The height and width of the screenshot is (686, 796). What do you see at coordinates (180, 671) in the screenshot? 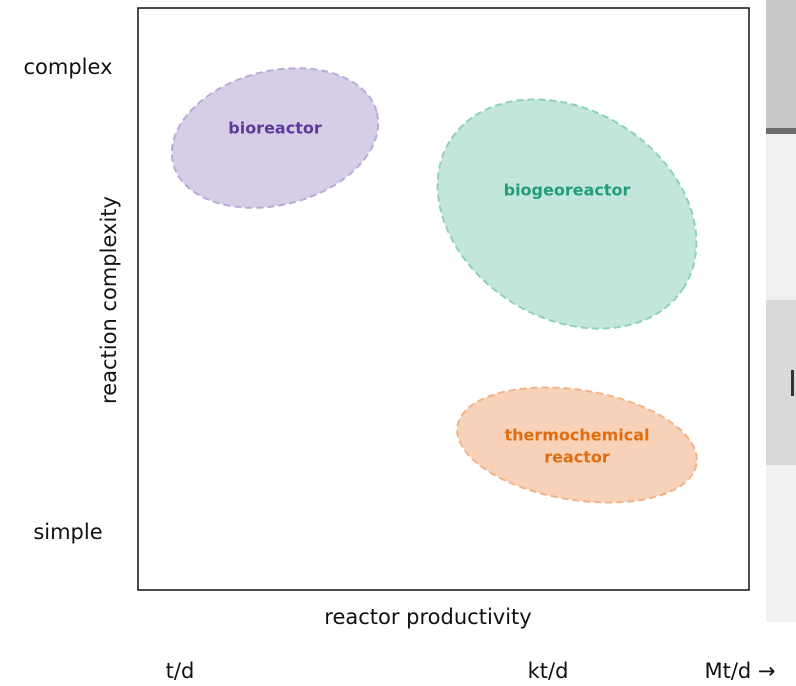
I see `x-tick-label: t/d` at bounding box center [180, 671].